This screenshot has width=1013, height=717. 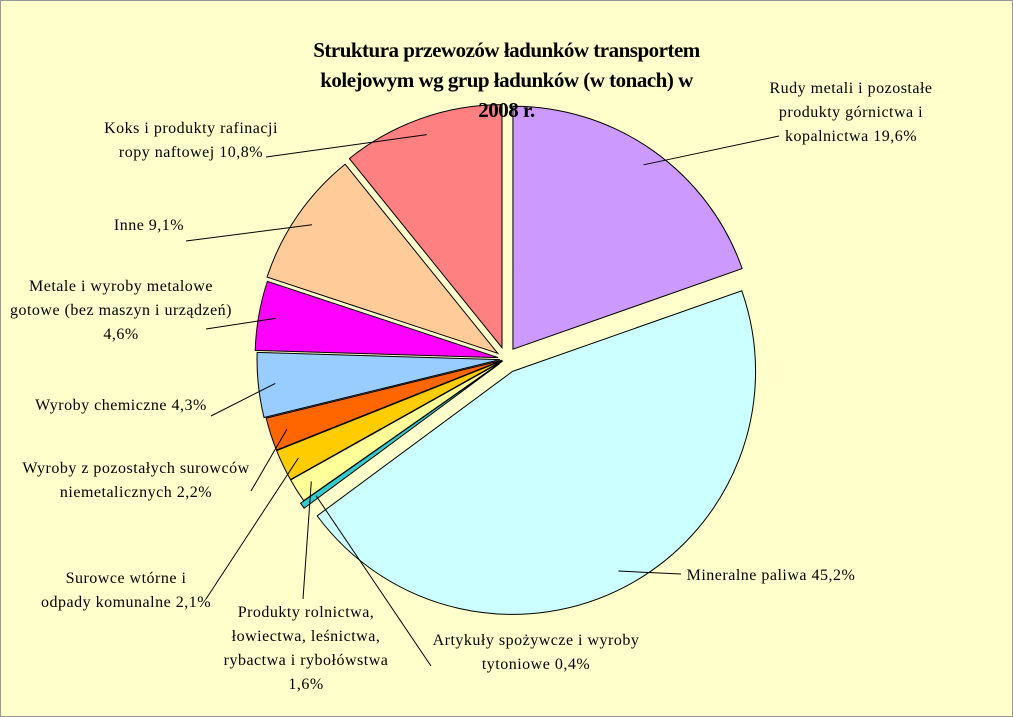 What do you see at coordinates (895, 136) in the screenshot?
I see `value-label: 19,6%` at bounding box center [895, 136].